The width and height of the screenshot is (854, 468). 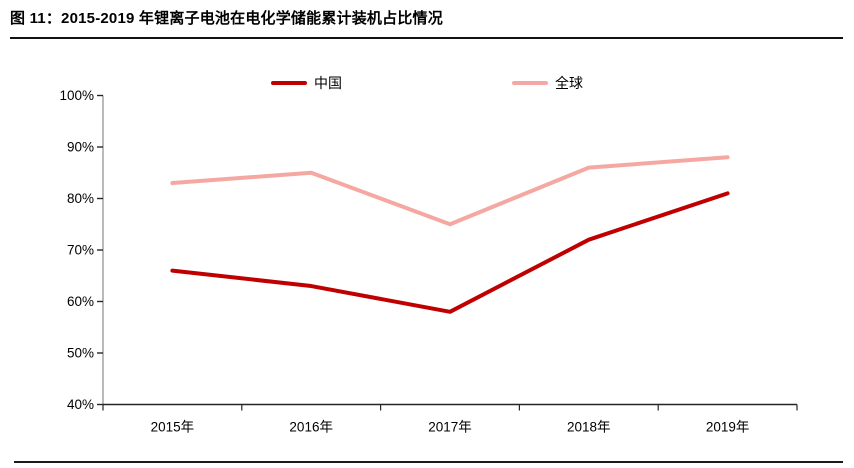 What do you see at coordinates (76, 95) in the screenshot?
I see `y-tick-label: 100%` at bounding box center [76, 95].